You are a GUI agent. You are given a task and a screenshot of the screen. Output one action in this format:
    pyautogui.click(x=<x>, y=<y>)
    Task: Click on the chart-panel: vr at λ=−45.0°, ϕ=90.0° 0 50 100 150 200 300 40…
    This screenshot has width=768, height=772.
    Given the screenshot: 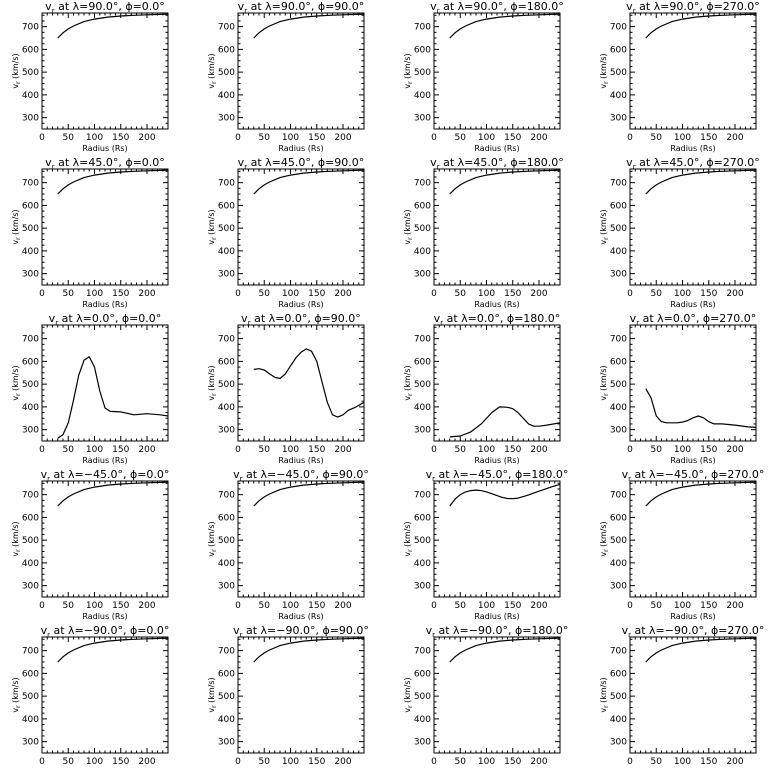 What is the action you would take?
    pyautogui.click(x=288, y=544)
    